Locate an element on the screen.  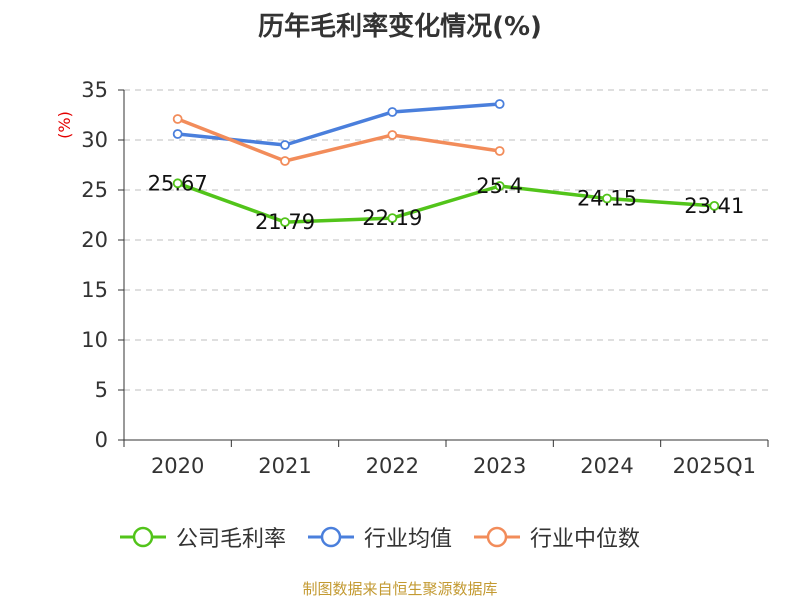
data-label: 25.67 is located at coordinates (178, 183).